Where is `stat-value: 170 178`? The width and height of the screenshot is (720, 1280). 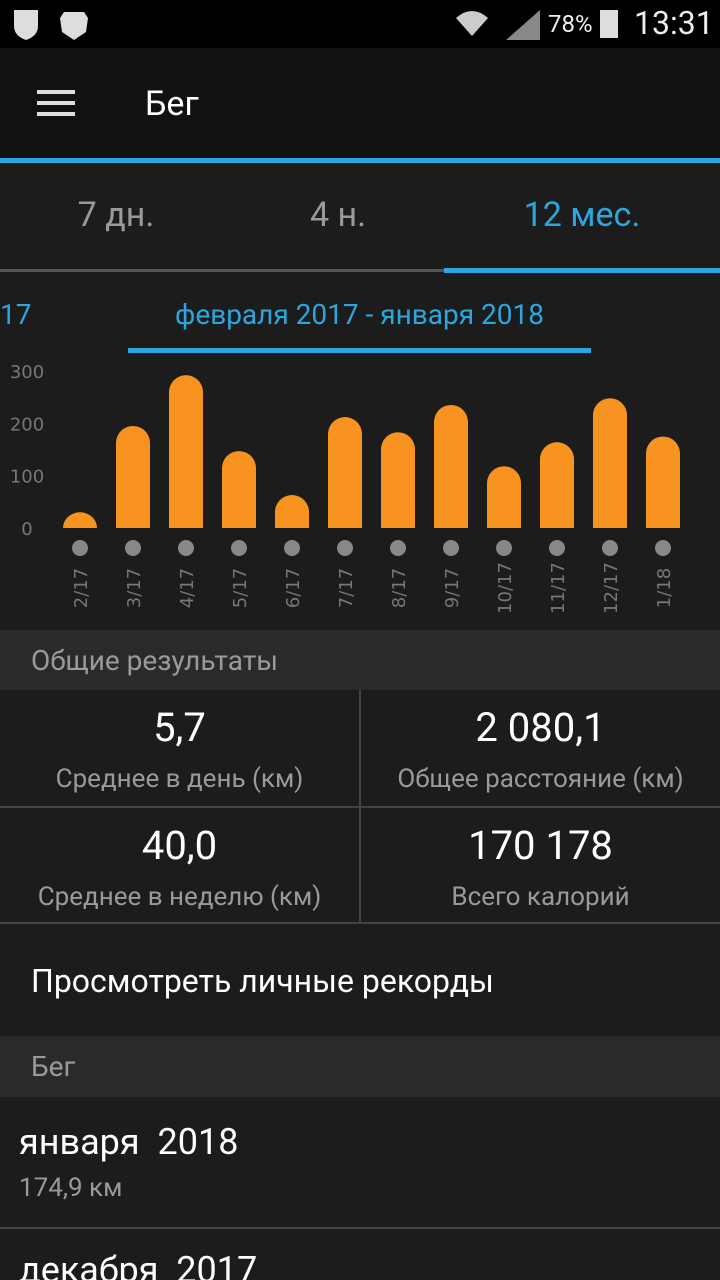 stat-value: 170 178 is located at coordinates (540, 845).